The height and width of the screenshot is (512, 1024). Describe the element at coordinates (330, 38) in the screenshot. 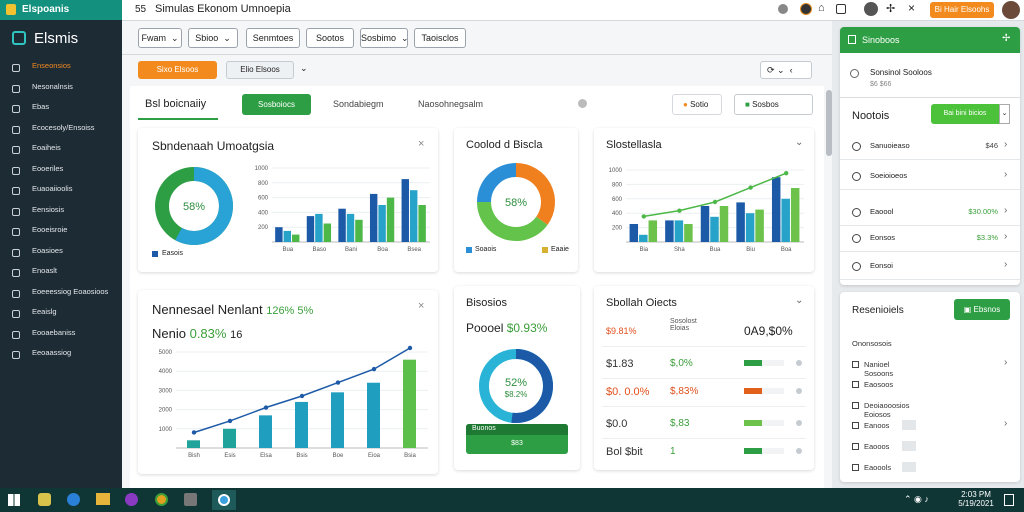

I see `filter-button: Sootos` at that location.